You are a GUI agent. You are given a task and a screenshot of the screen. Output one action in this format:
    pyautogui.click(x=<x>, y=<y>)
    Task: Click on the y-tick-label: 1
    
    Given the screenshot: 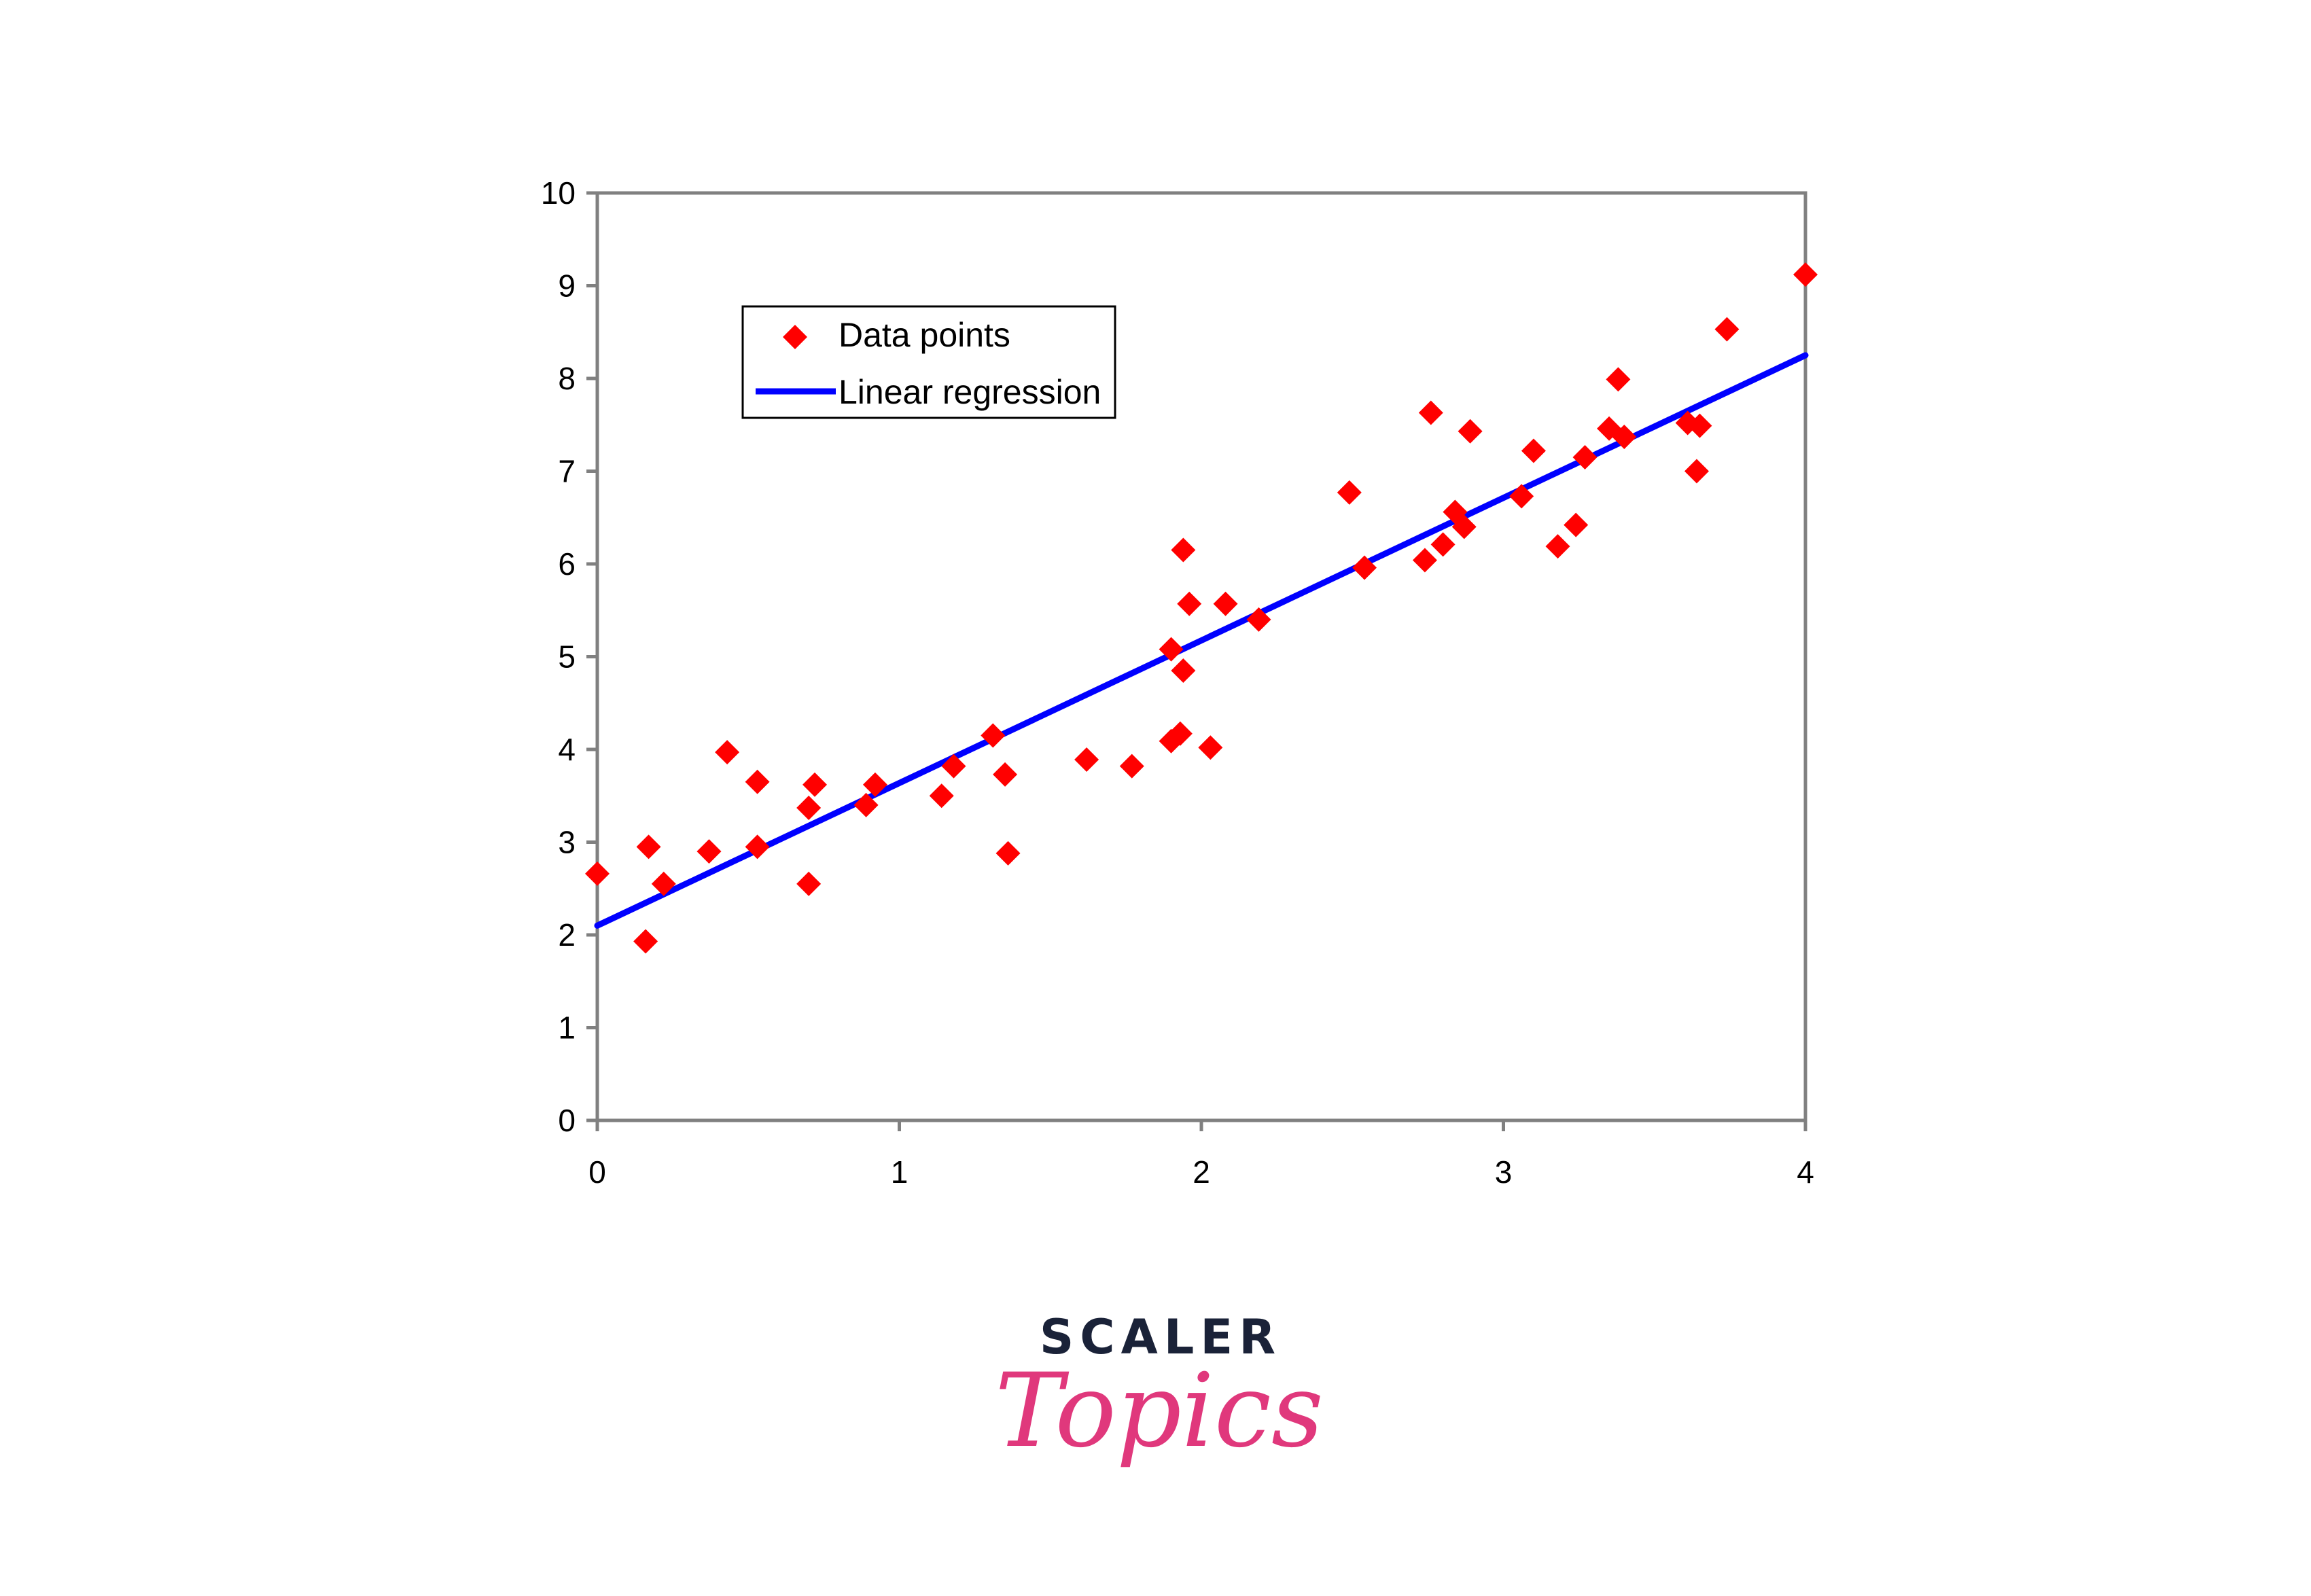 What is the action you would take?
    pyautogui.click(x=567, y=1028)
    